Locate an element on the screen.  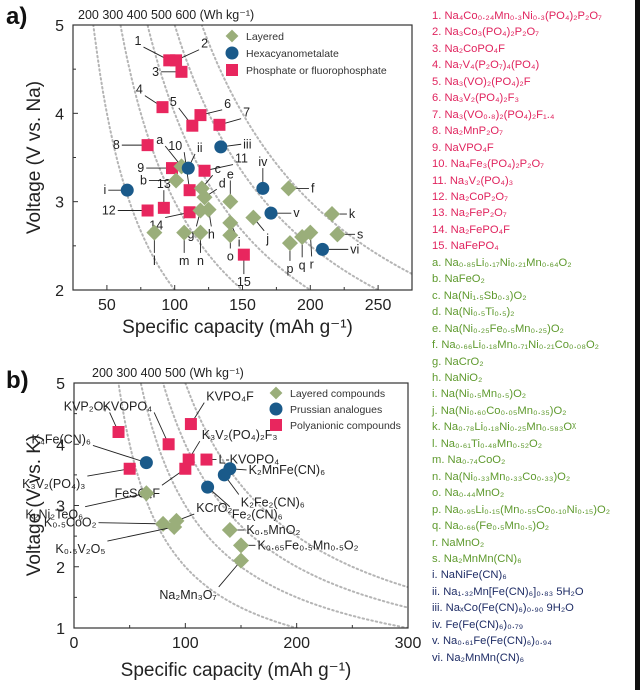
data-point-label: K₂Ni₂TeO₆ is located at coordinates (54, 515).